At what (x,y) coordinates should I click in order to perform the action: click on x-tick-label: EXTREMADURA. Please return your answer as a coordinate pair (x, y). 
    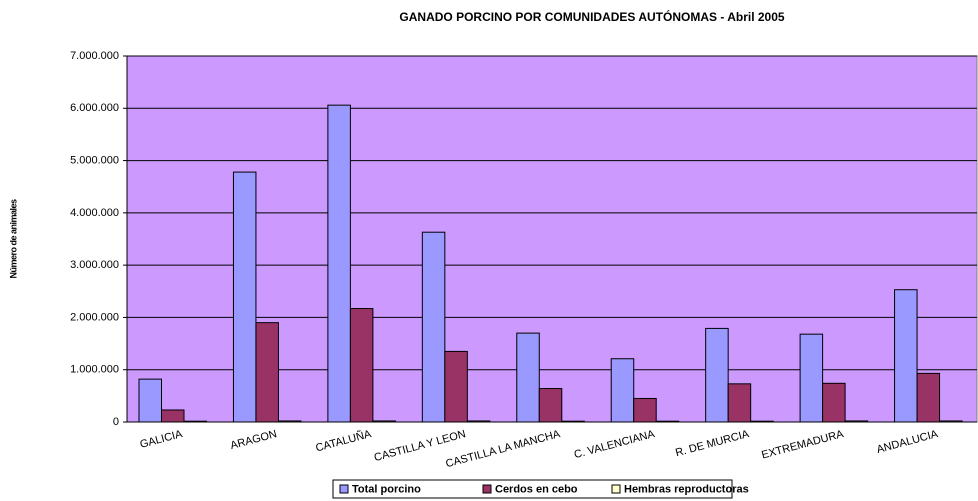
    Looking at the image, I should click on (802, 445).